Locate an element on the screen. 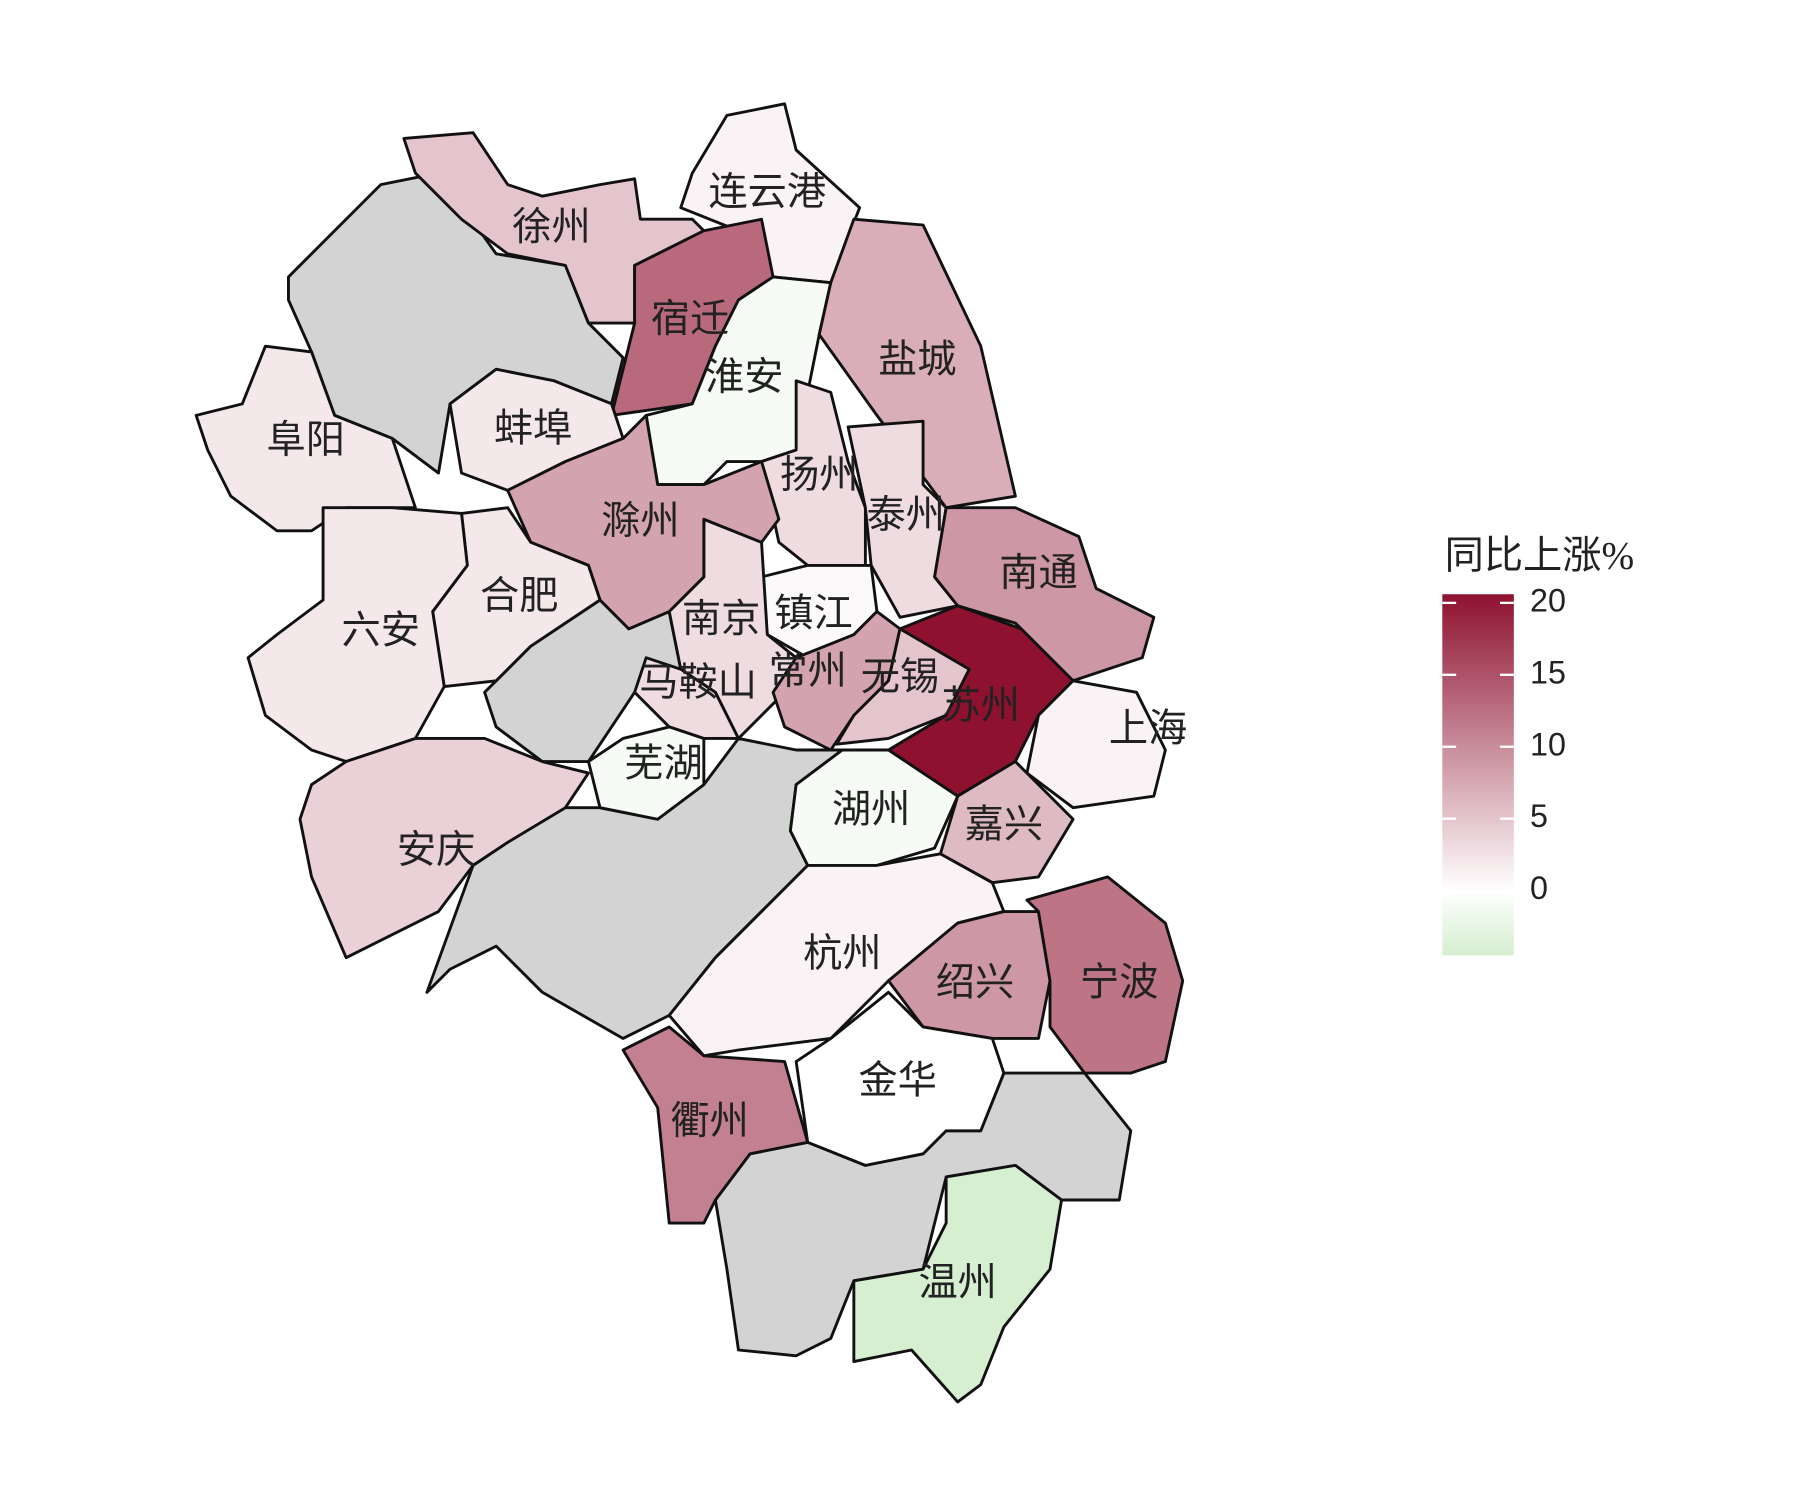 The width and height of the screenshot is (1800, 1499). region-label: 上海 is located at coordinates (1148, 729).